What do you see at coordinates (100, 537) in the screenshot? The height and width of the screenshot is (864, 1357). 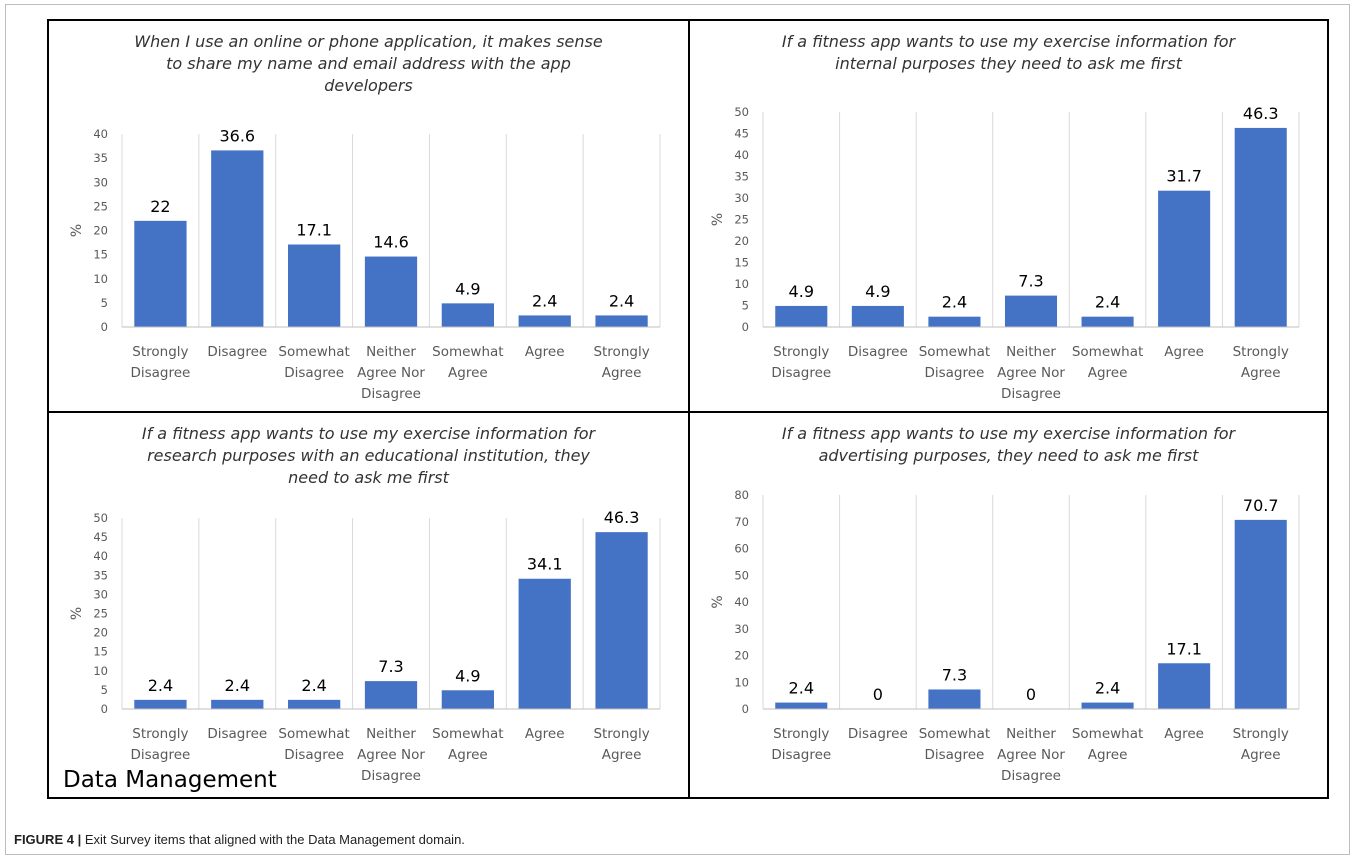 I see `y-tick-label: 45` at bounding box center [100, 537].